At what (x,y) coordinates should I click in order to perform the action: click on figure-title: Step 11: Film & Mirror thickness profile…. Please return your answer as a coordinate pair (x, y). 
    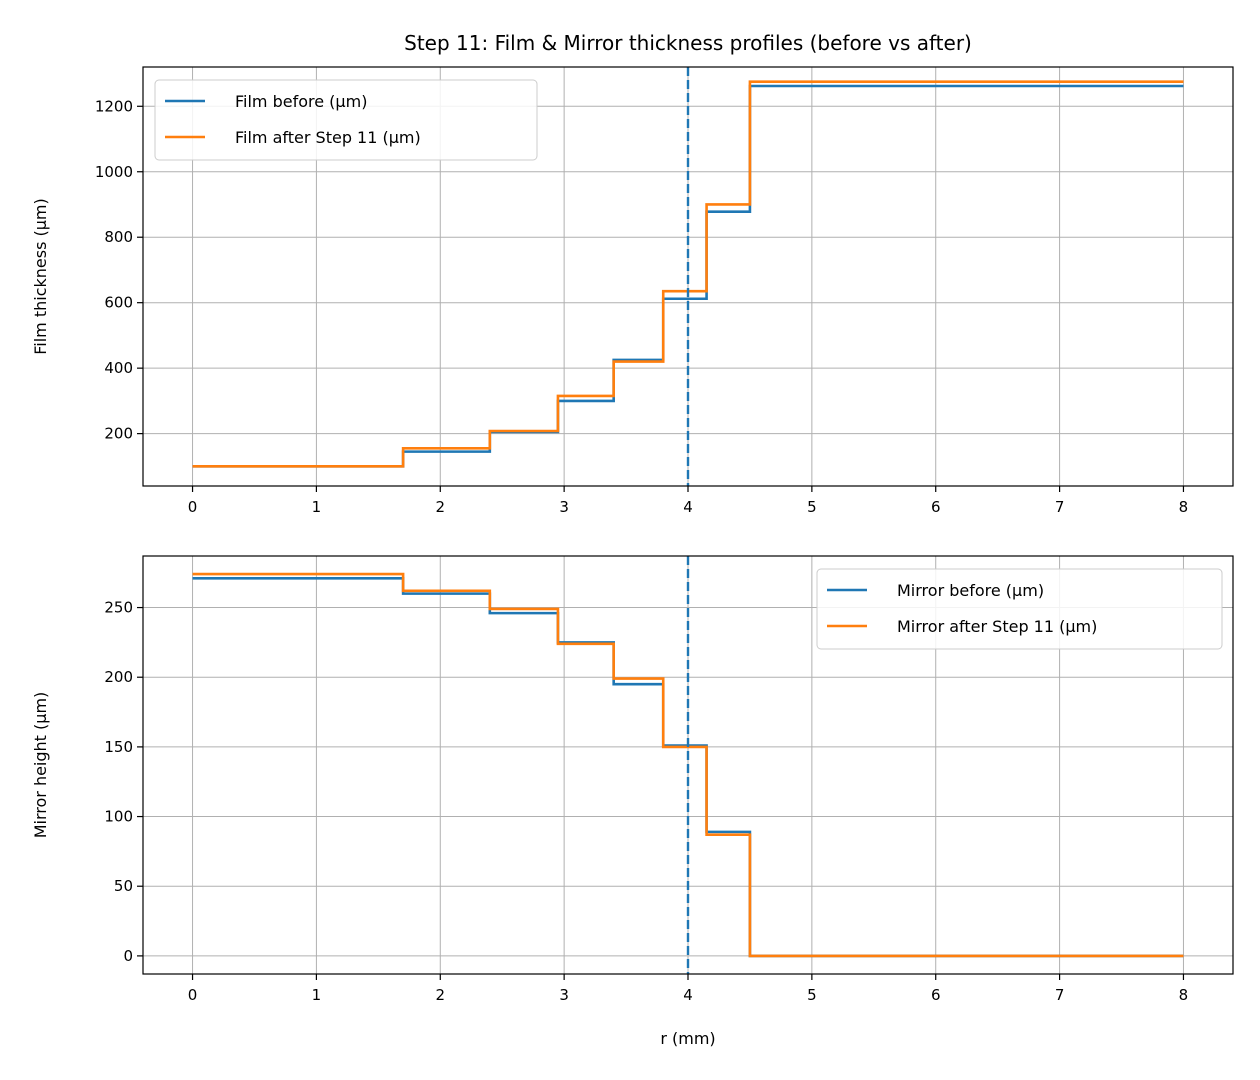
    Looking at the image, I should click on (688, 43).